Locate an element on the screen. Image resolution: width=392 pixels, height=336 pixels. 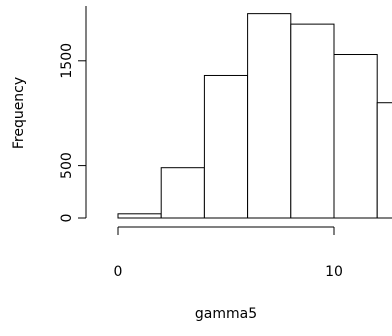
x-tick-label: 10 is located at coordinates (334, 272).